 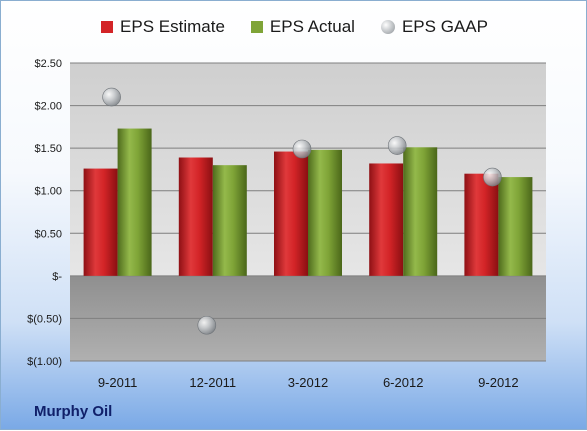 I want to click on x-tick-label: 12-2011, so click(x=212, y=382).